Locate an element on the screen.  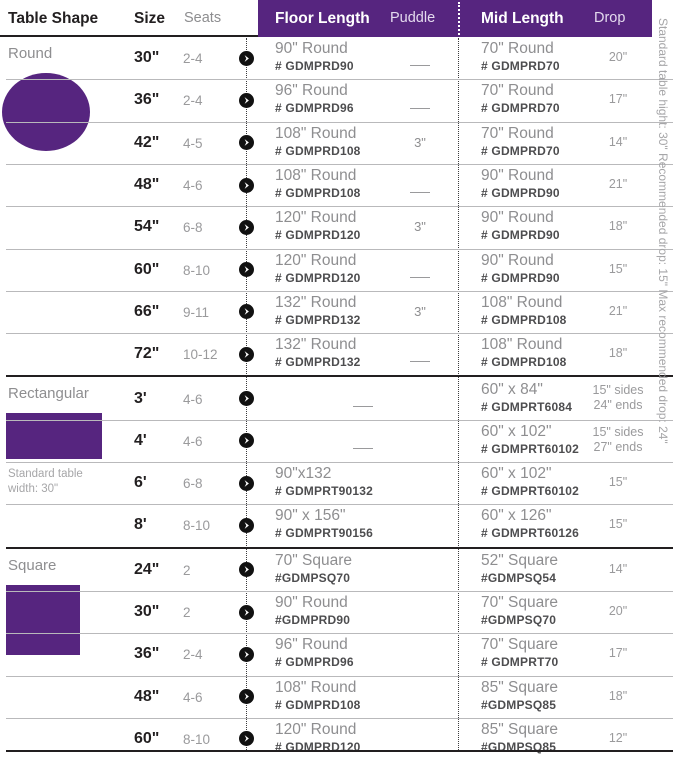
cell-size: 54" is located at coordinates (147, 227).